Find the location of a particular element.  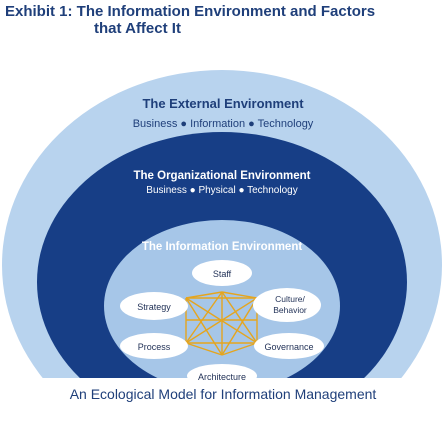

organizational-environment-title: The Organizational Environment is located at coordinates (222, 176).